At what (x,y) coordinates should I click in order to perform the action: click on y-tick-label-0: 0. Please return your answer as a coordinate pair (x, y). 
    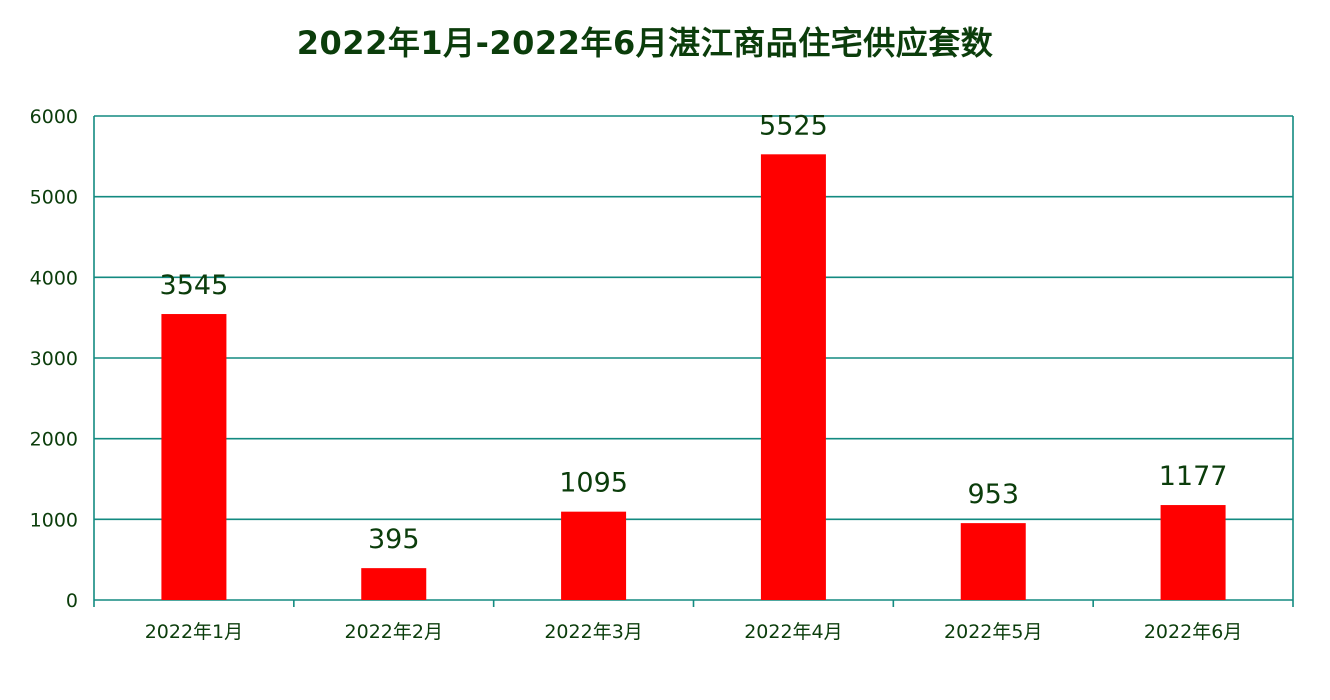
    Looking at the image, I should click on (72, 601).